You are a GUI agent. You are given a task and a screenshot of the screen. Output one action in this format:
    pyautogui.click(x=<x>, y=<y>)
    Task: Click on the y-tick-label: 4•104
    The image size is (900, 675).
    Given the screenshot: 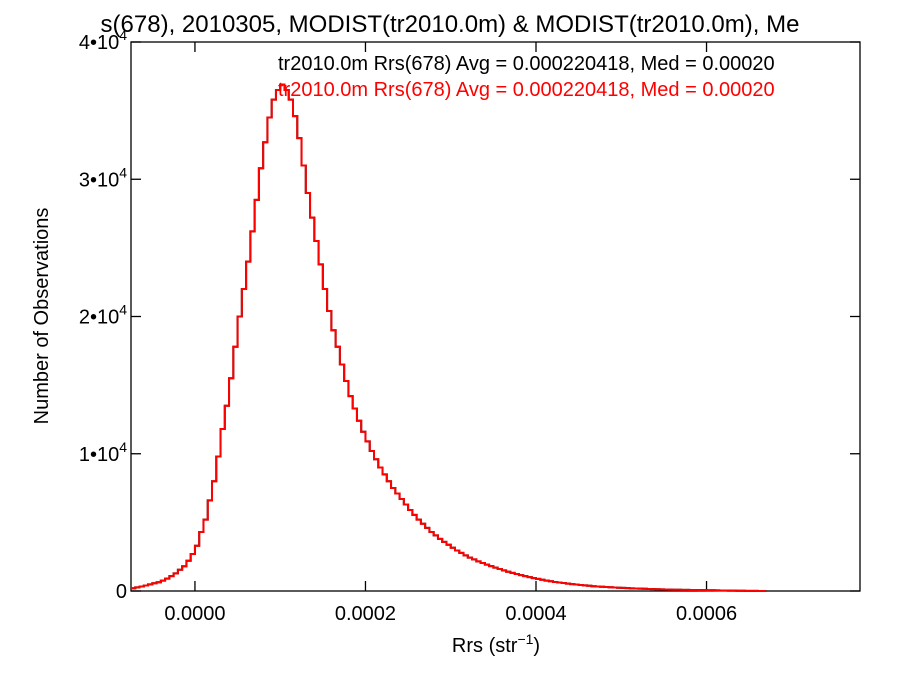 What is the action you would take?
    pyautogui.click(x=103, y=40)
    